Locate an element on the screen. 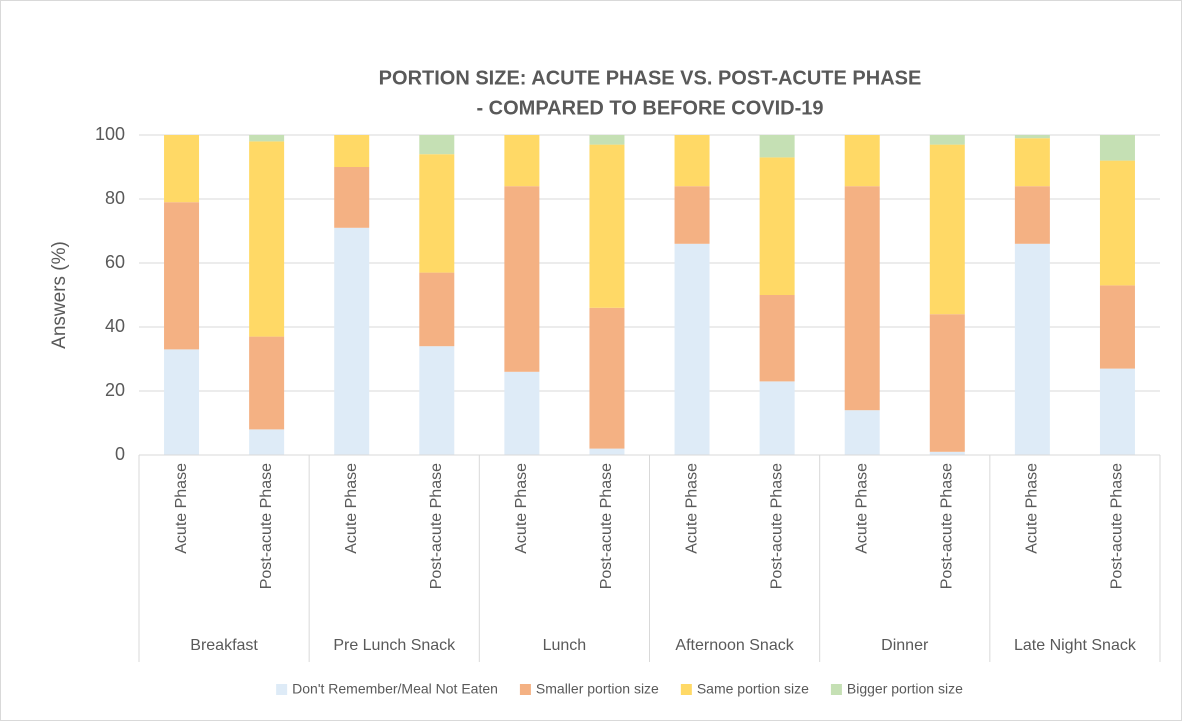 The height and width of the screenshot is (722, 1183). group-label: Late Night Snack is located at coordinates (1075, 645).